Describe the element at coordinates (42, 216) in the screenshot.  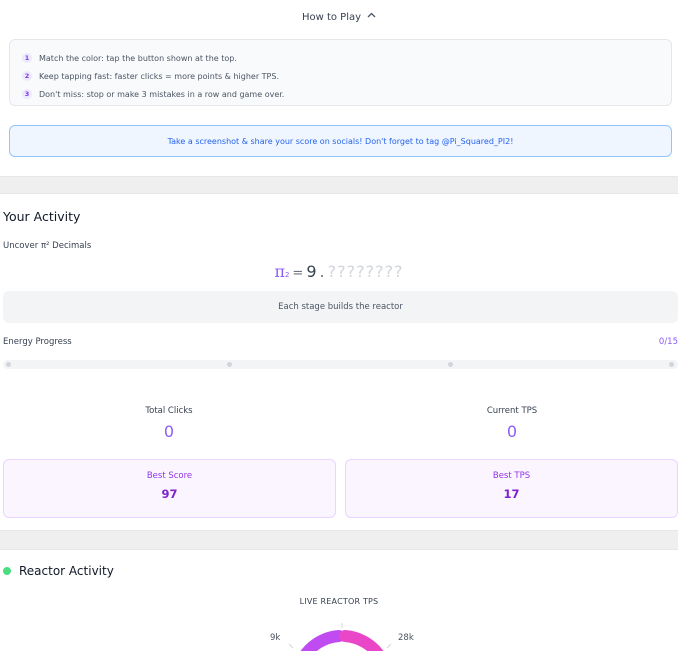
I see `activity-title: Your Activity` at that location.